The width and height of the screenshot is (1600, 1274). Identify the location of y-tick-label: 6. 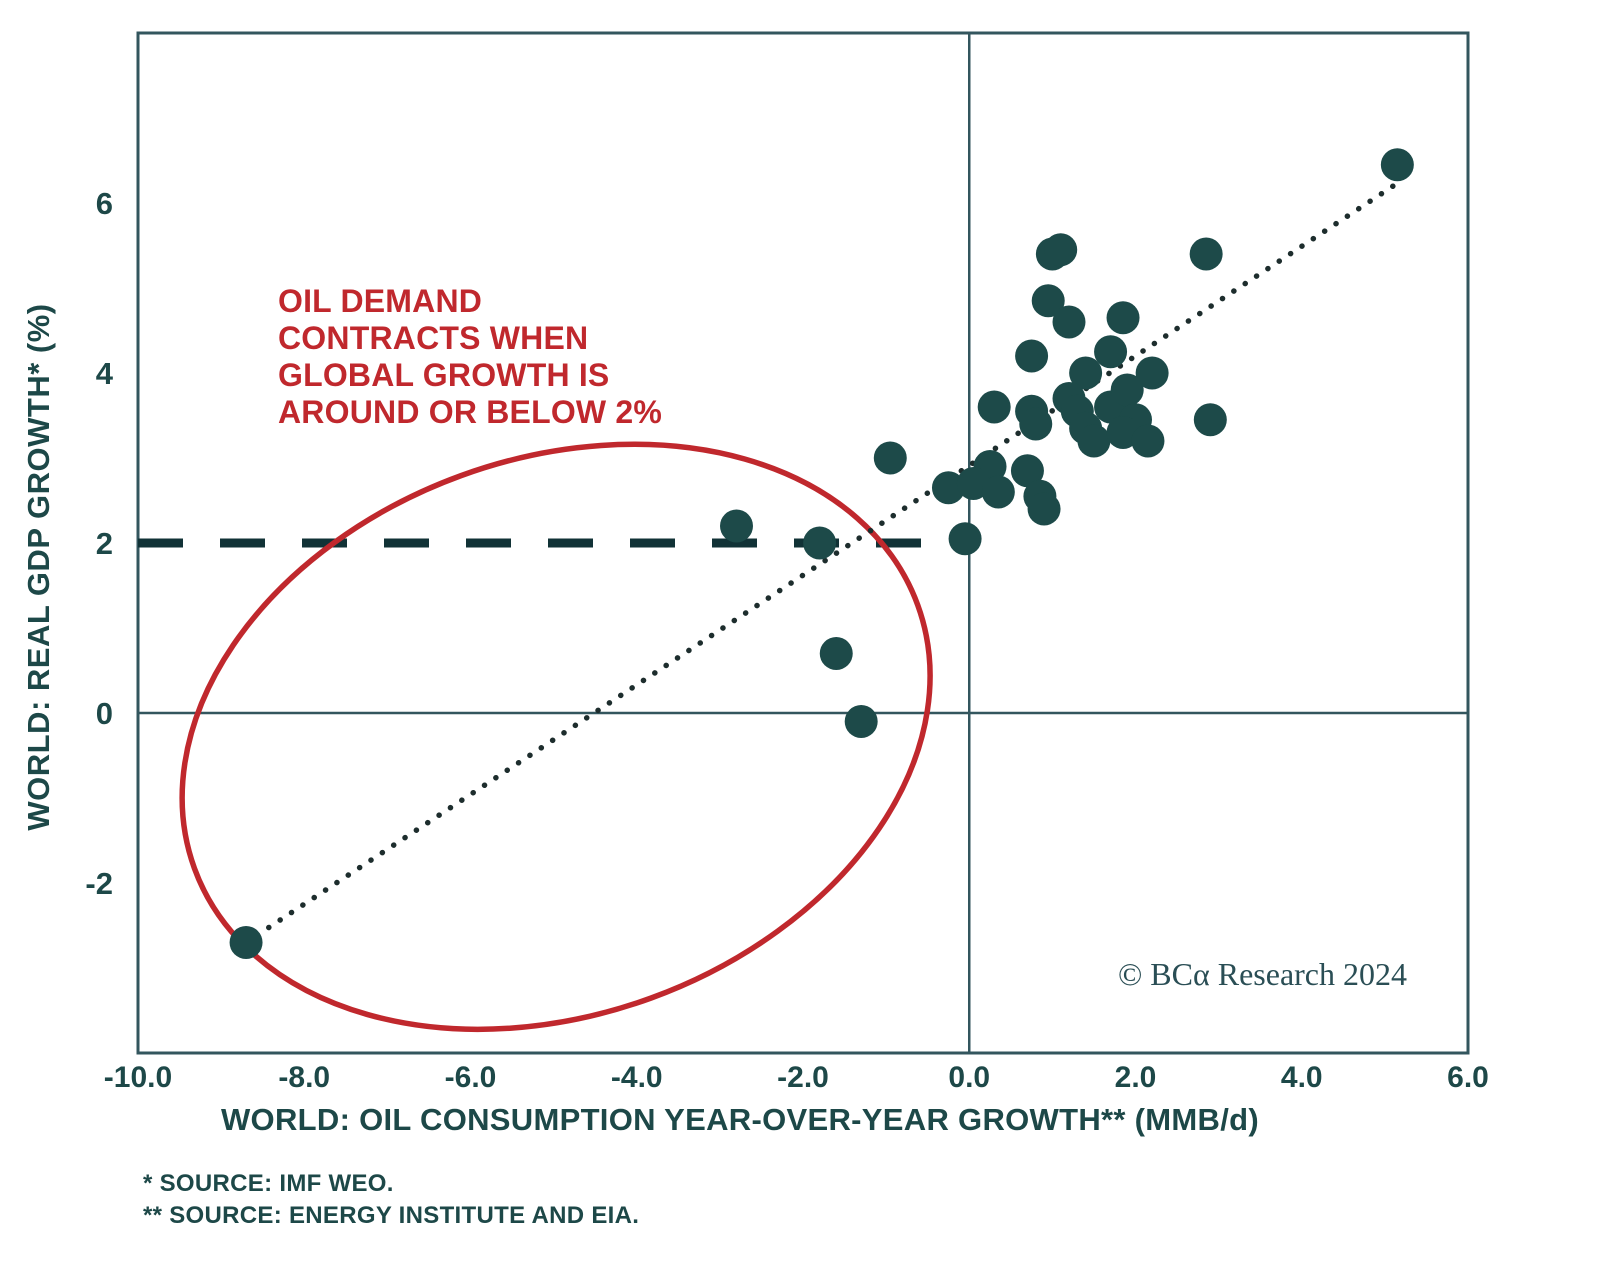
(104, 203).